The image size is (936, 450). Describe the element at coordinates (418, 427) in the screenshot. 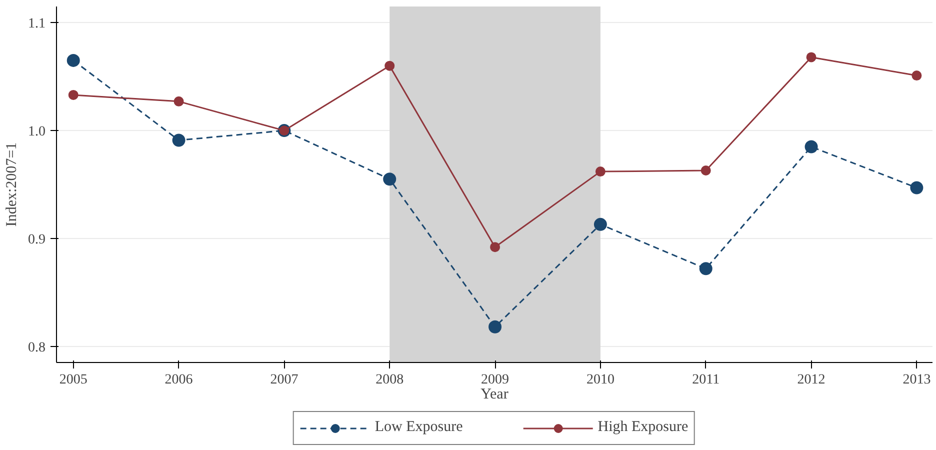

I see `legend-label: Low Exposure` at that location.